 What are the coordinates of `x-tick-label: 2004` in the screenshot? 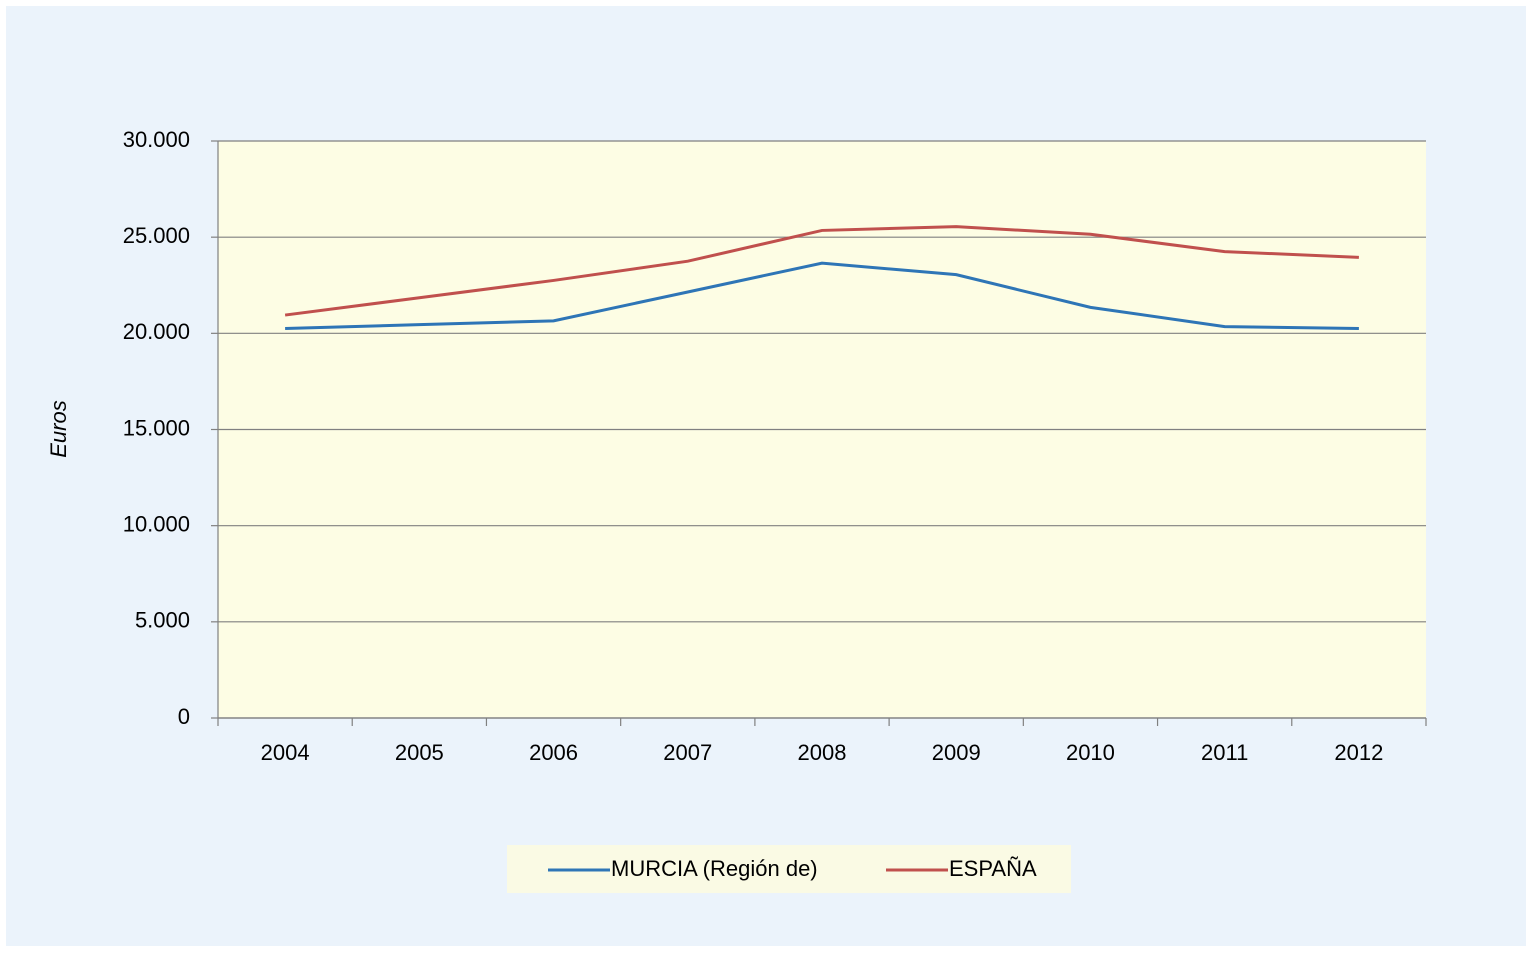 It's located at (285, 752).